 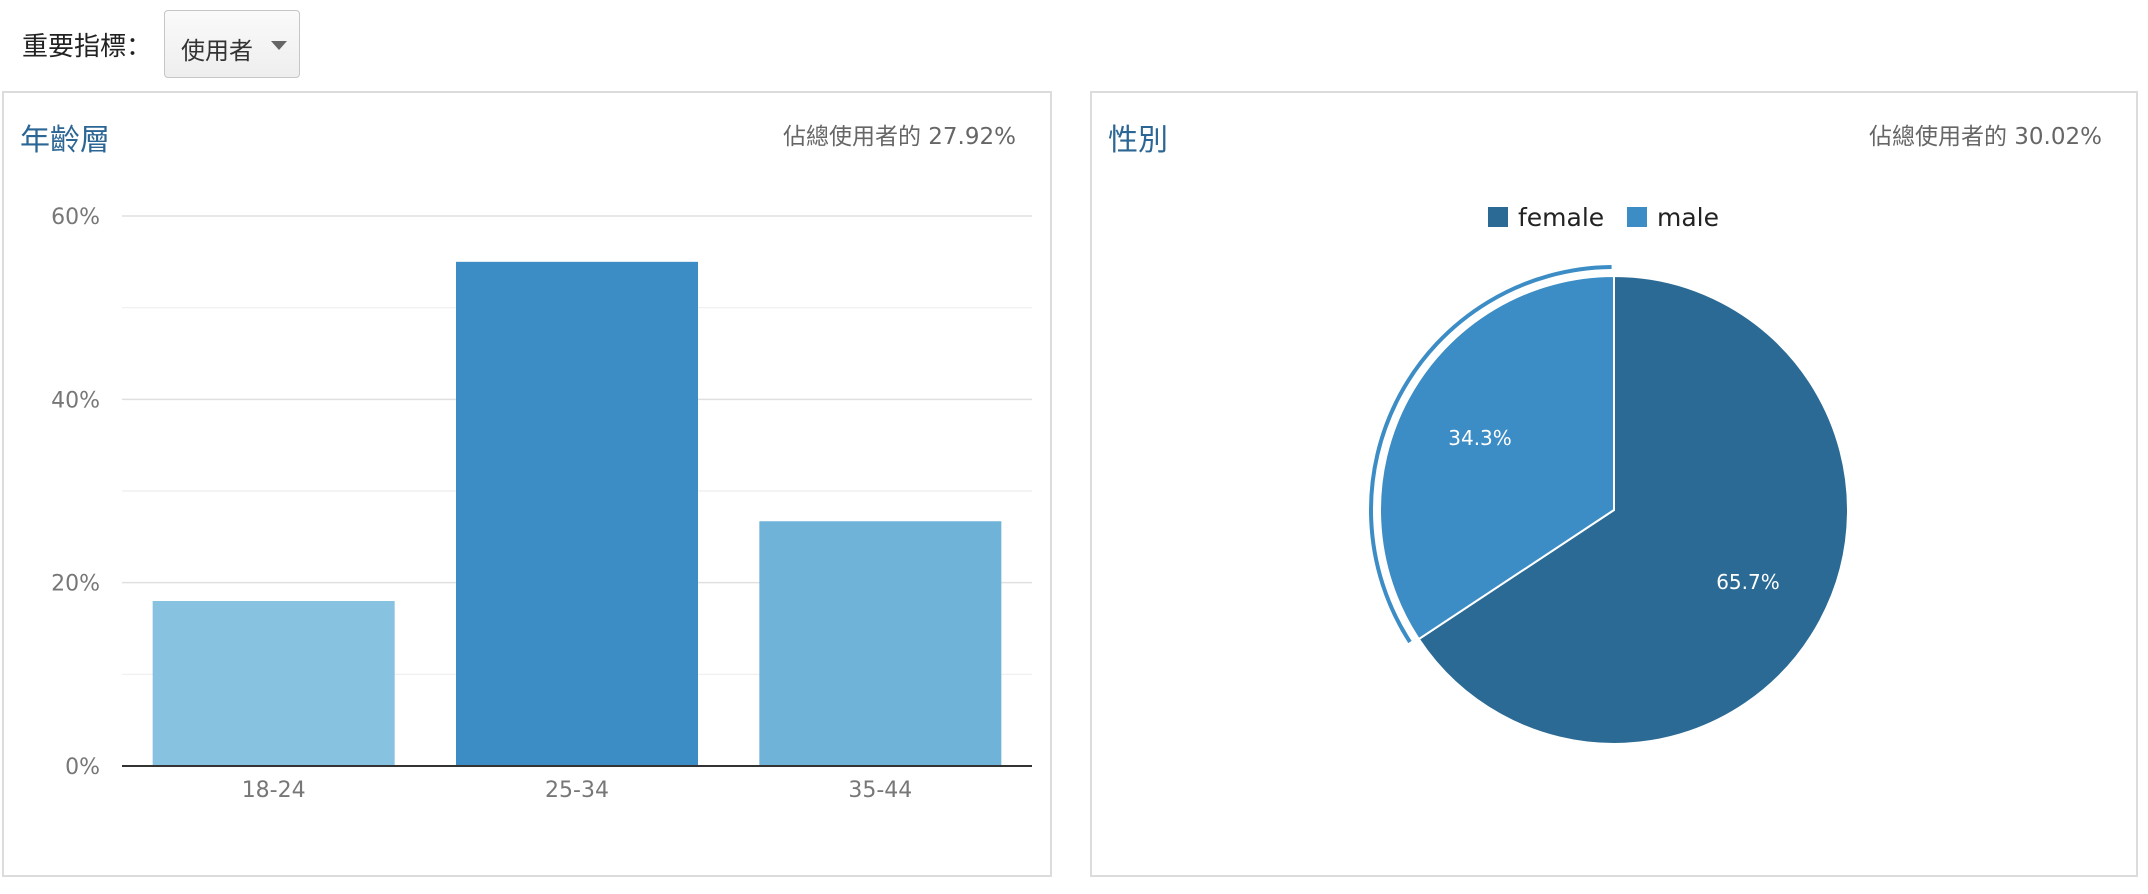 I want to click on pie-value-label-female: 65.7%, so click(x=1748, y=582).